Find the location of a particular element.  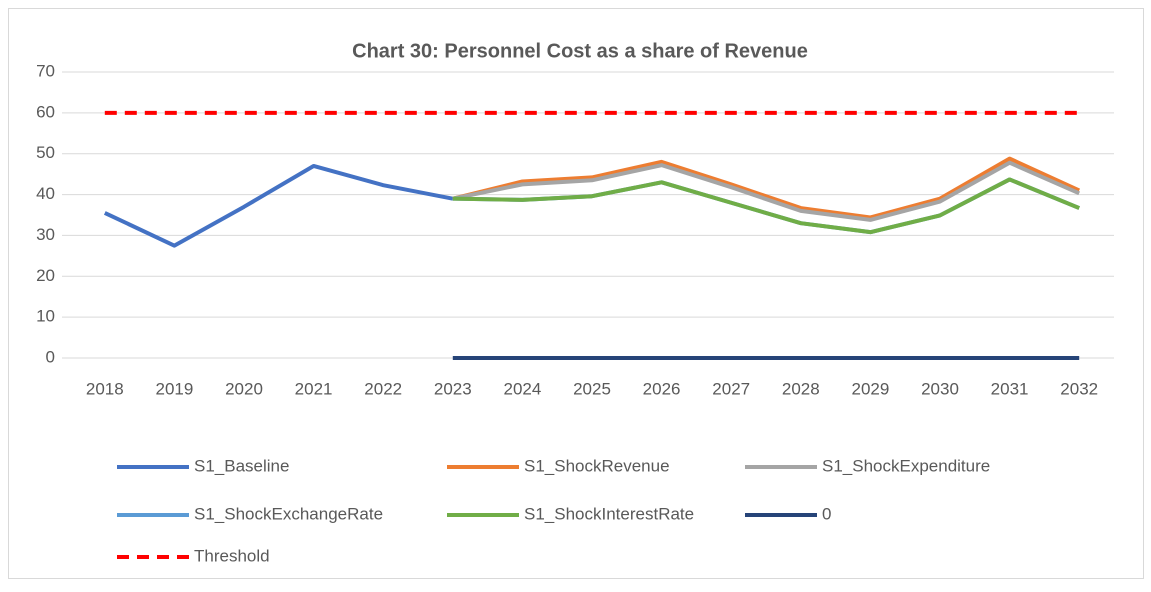

y-tick-label: 60 is located at coordinates (45, 111).